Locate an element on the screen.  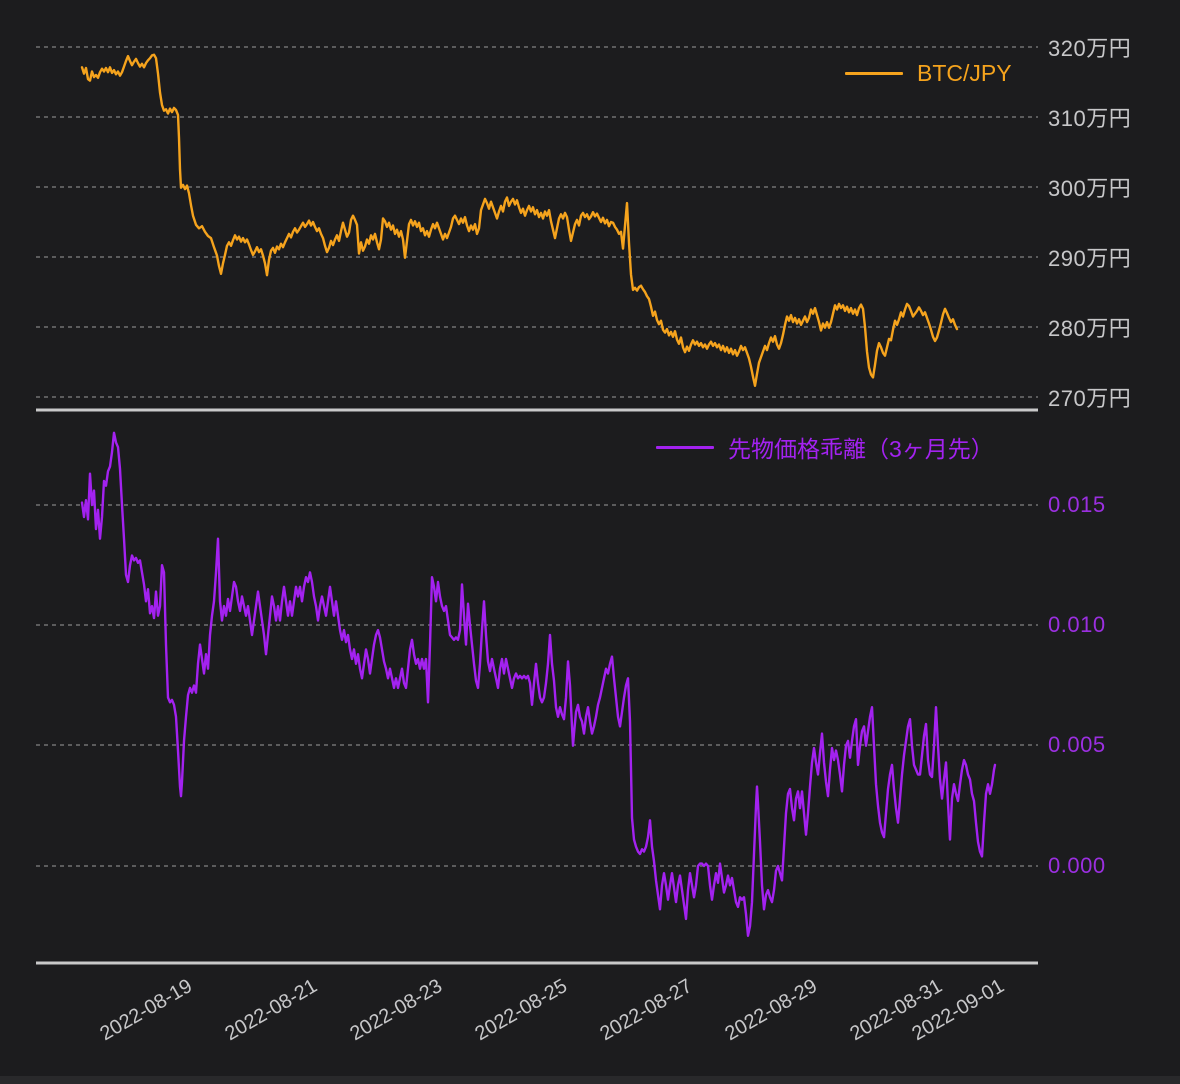
bottom-edge-strip is located at coordinates (590, 1080).